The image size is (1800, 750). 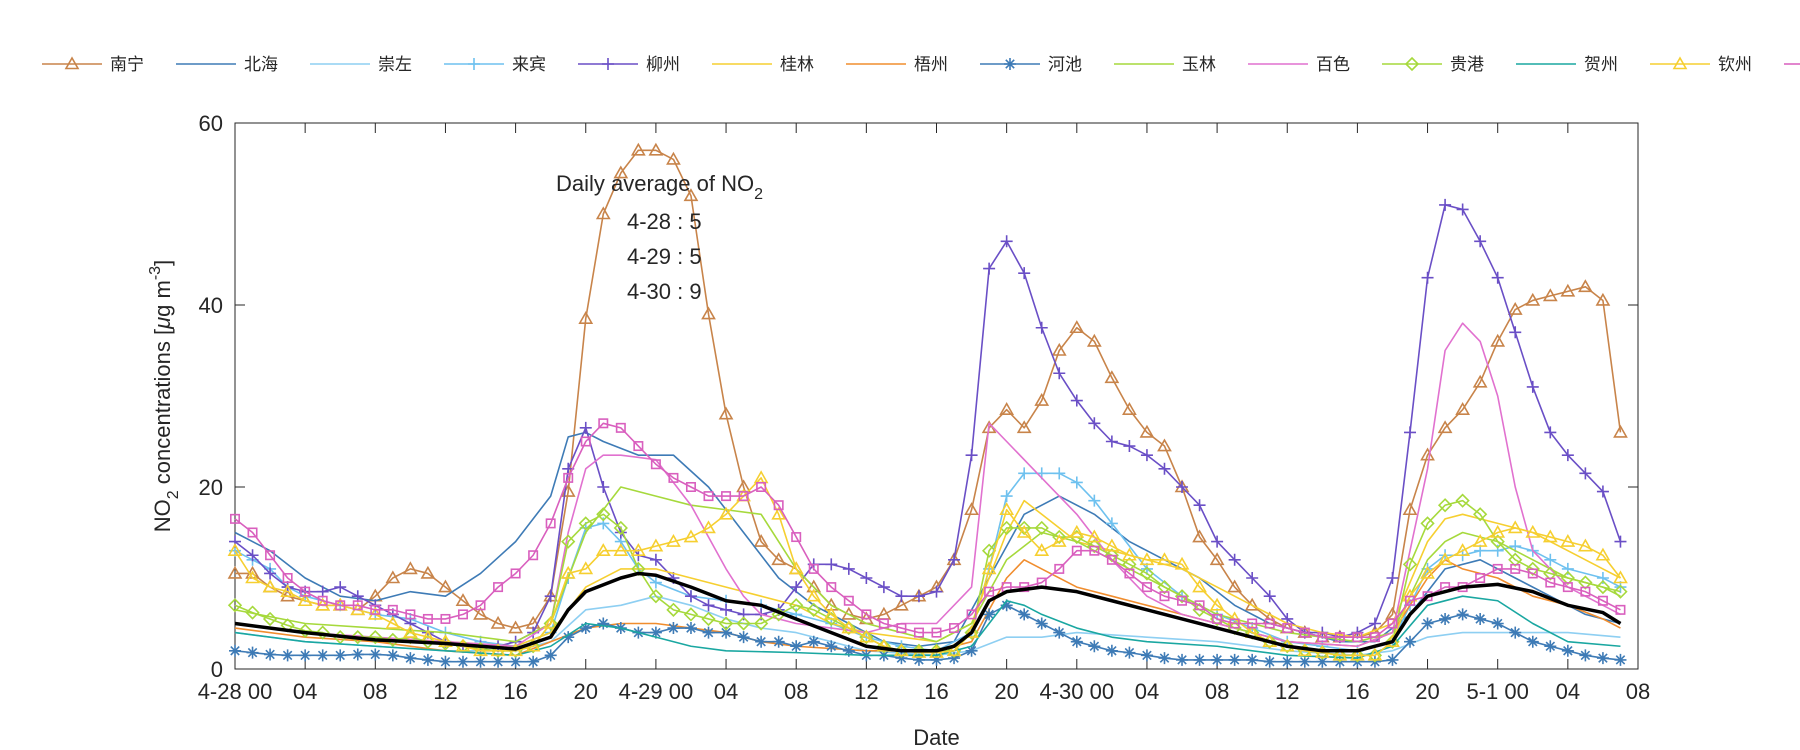 What do you see at coordinates (663, 64) in the screenshot?
I see `legend-label: 柳州` at bounding box center [663, 64].